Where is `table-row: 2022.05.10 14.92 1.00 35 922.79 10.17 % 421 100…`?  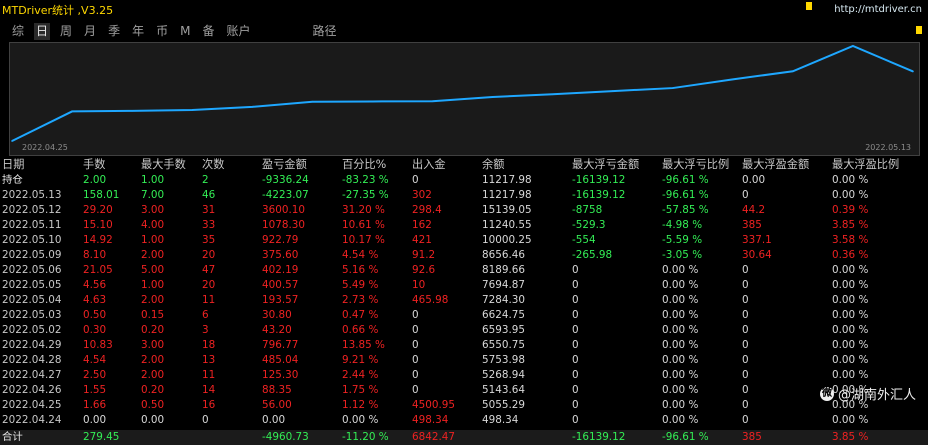 table-row: 2022.05.10 14.92 1.00 35 922.79 10.17 % 421 100… is located at coordinates (464, 240).